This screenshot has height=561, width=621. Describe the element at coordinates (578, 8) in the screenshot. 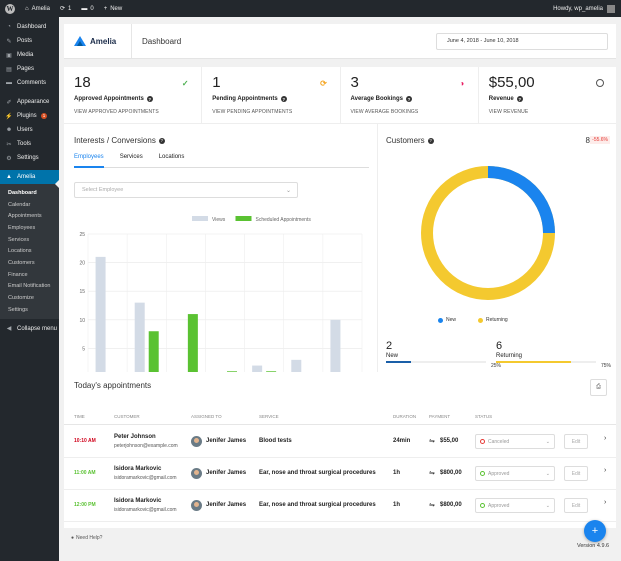

I see `howdy-text: Howdy, wp_amelia` at that location.